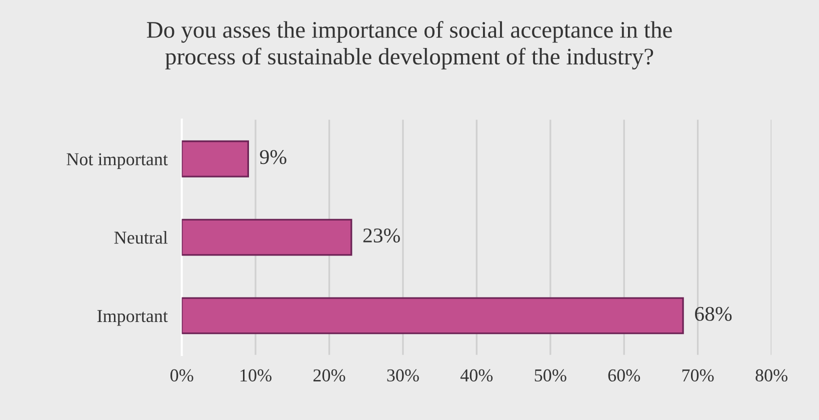 This screenshot has height=420, width=819. What do you see at coordinates (772, 375) in the screenshot?
I see `x-tick-label: 80%` at bounding box center [772, 375].